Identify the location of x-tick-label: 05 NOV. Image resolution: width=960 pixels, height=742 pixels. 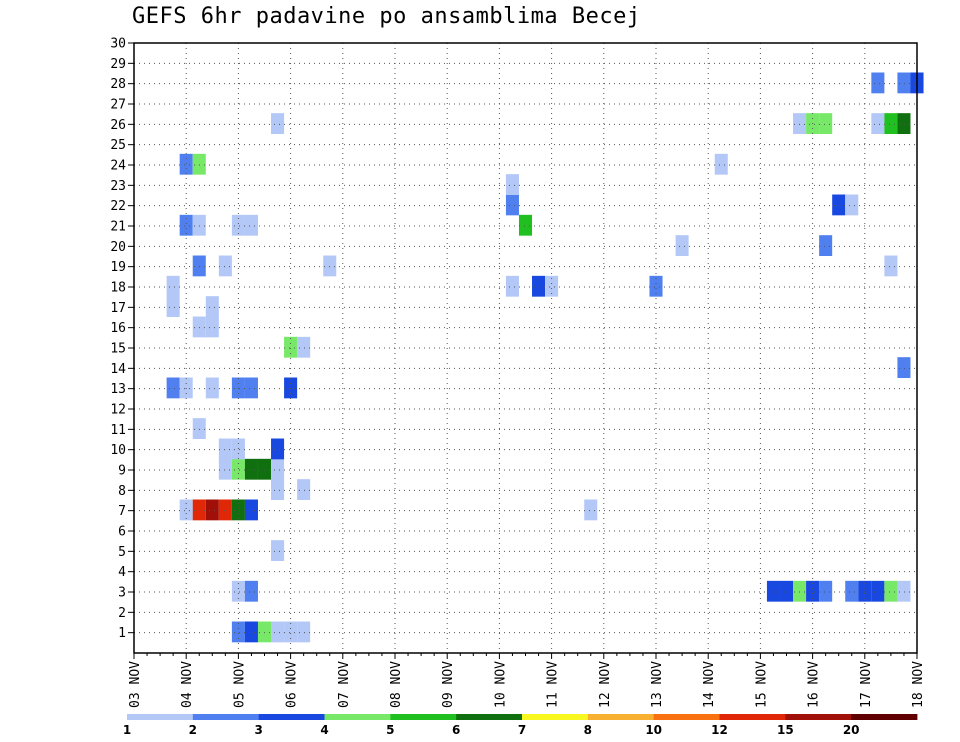
(239, 684).